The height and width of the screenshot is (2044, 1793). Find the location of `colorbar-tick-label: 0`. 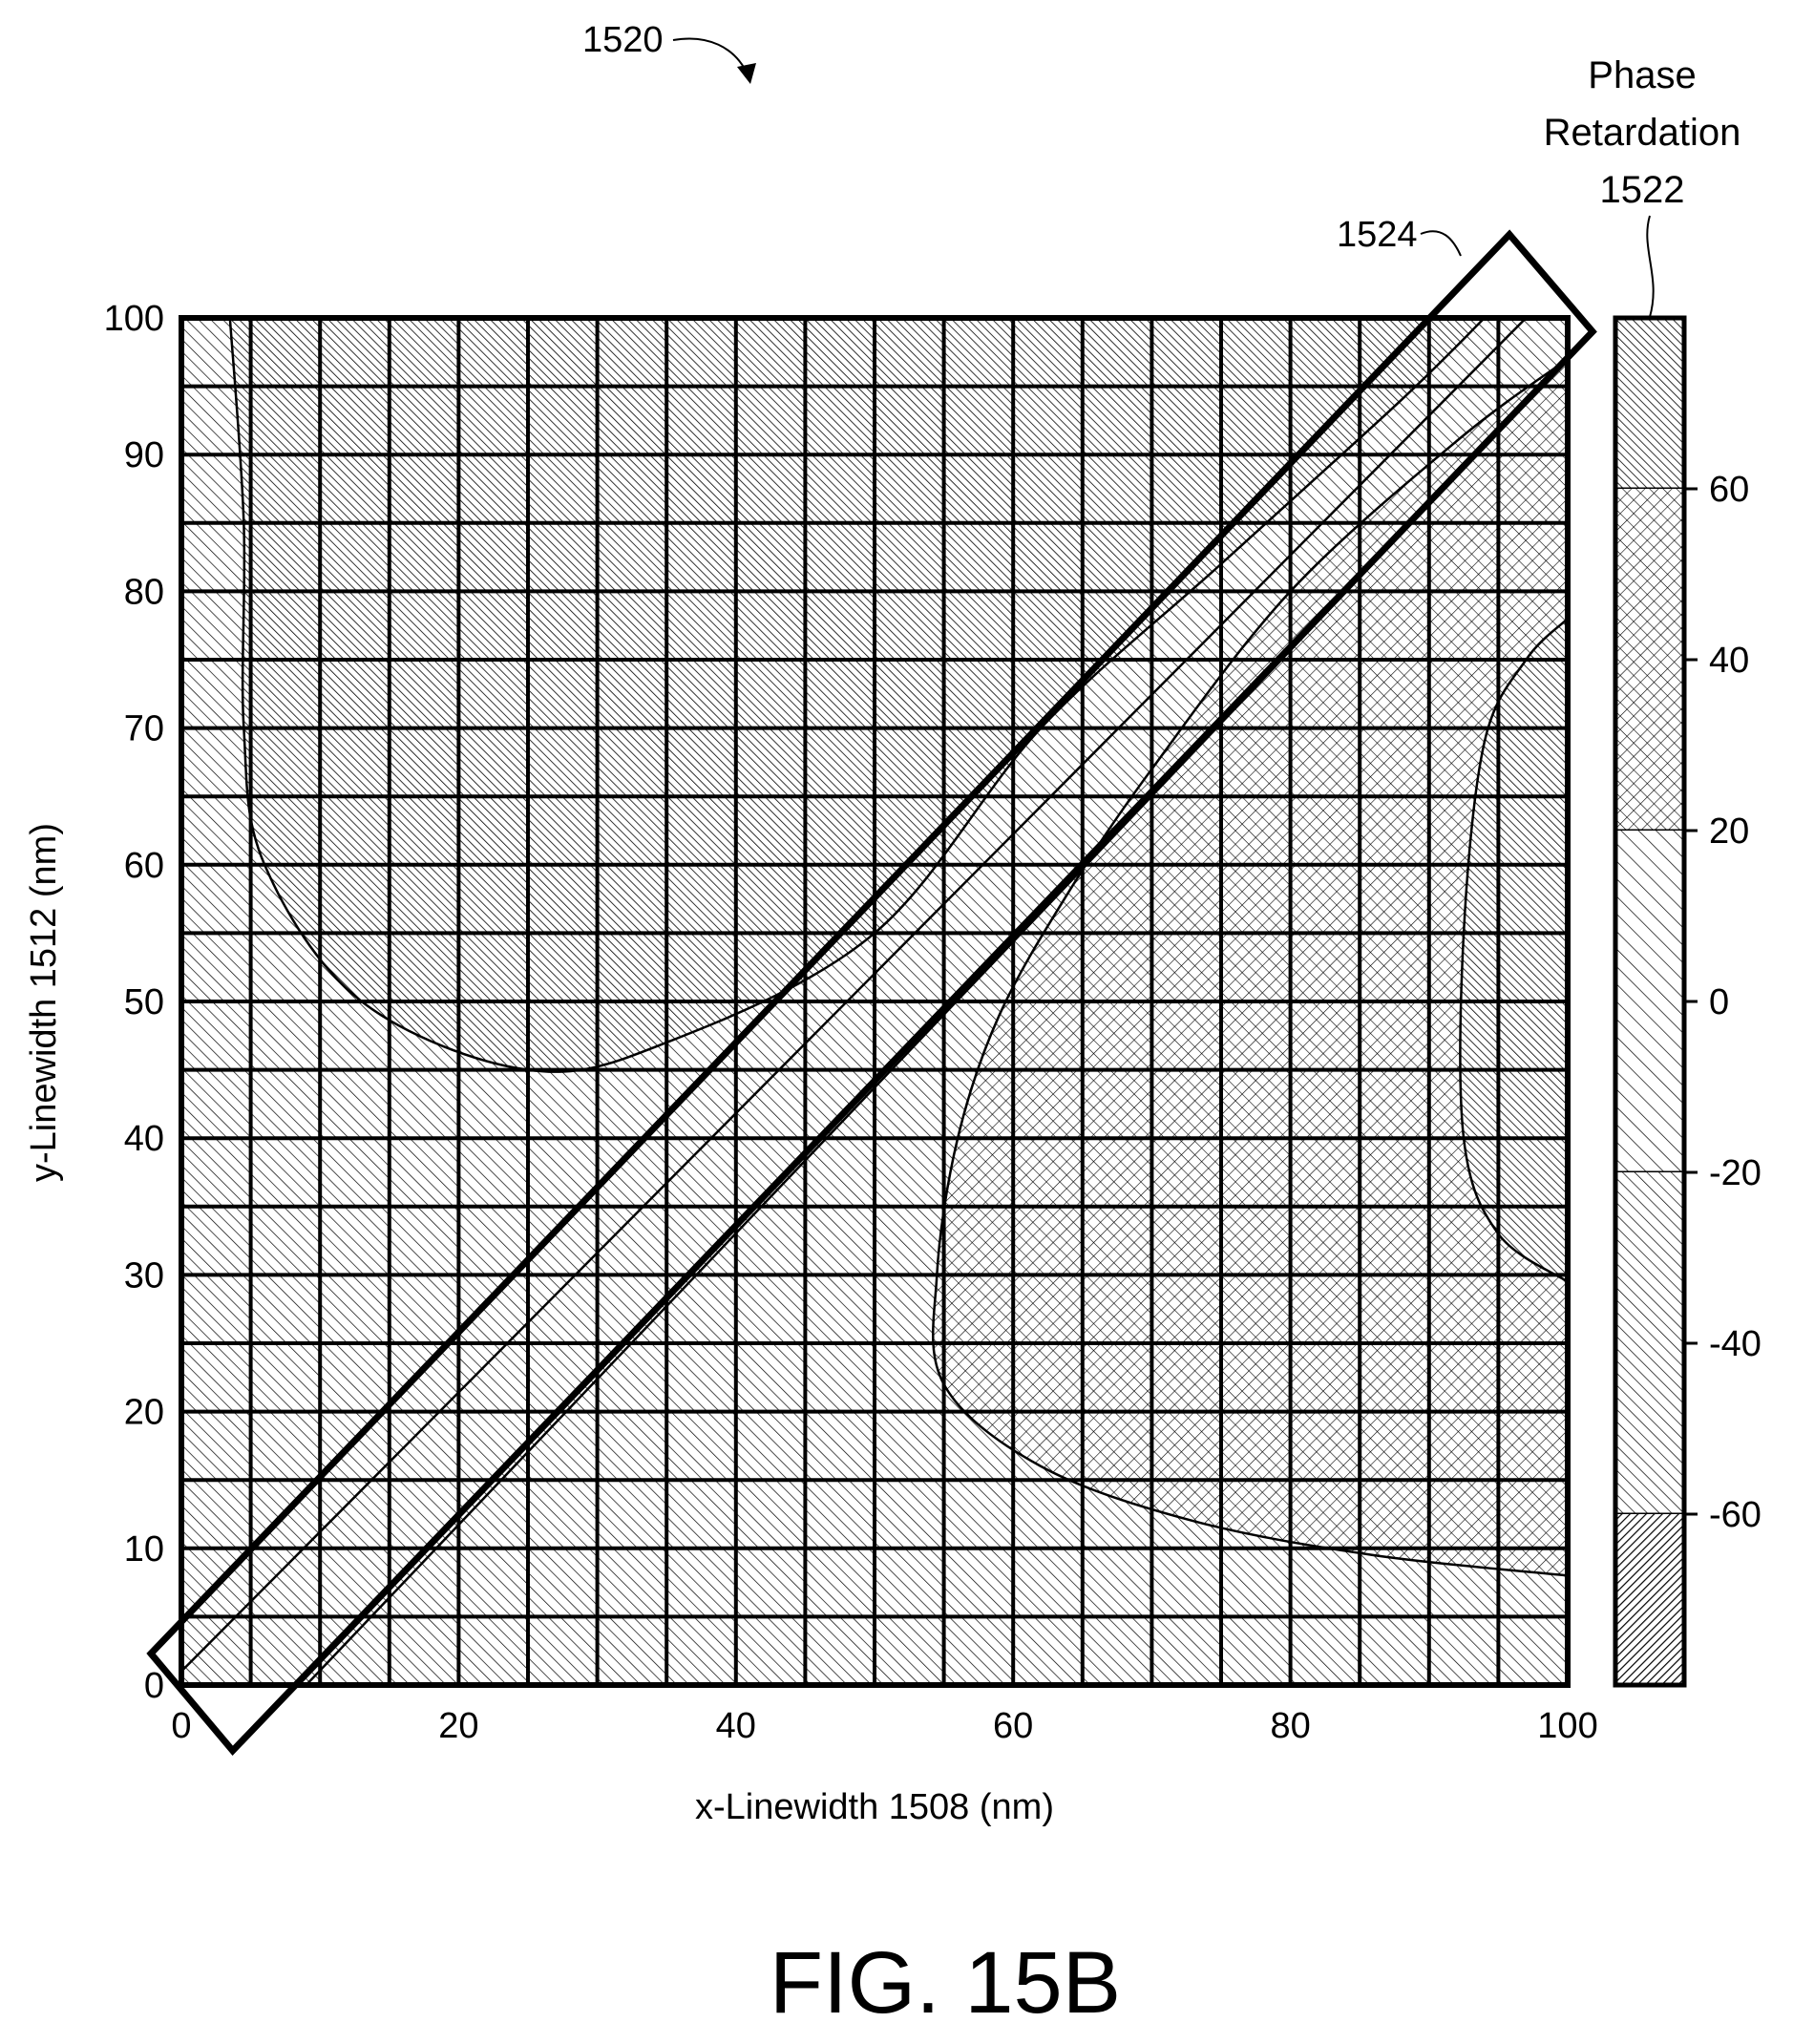

colorbar-tick-label: 0 is located at coordinates (1719, 1002).